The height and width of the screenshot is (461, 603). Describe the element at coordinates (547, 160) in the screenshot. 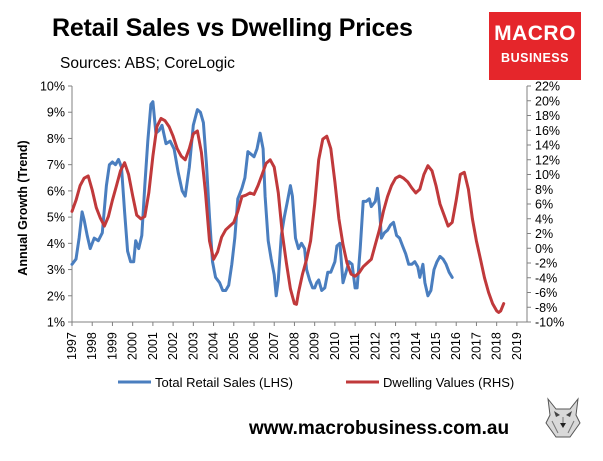

I see `y-right-tick-label: 12%` at that location.